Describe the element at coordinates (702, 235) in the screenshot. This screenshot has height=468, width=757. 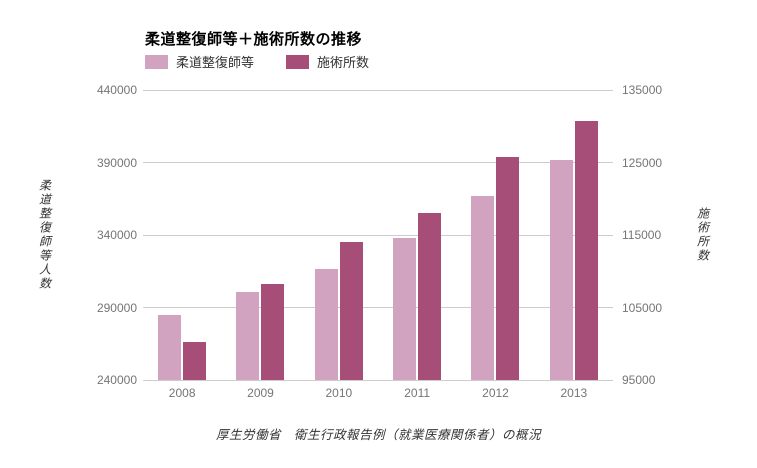
I see `y-axis-right-title: 施術所数` at that location.